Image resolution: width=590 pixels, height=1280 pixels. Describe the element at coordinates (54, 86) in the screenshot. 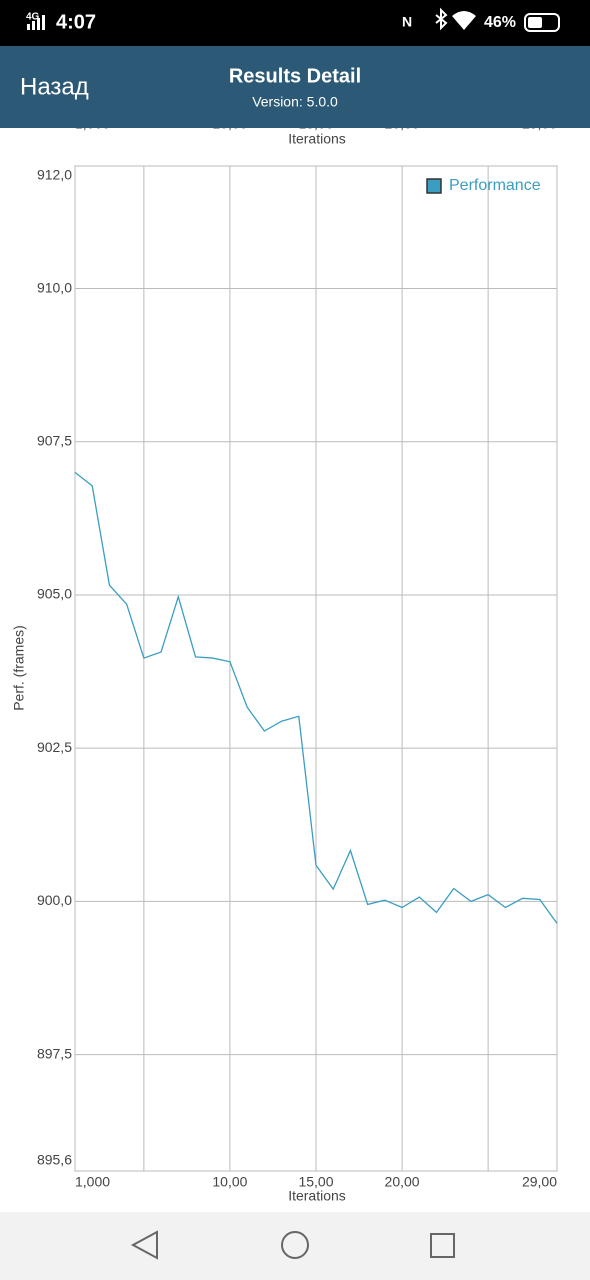

I see `back-button: Назад` at that location.